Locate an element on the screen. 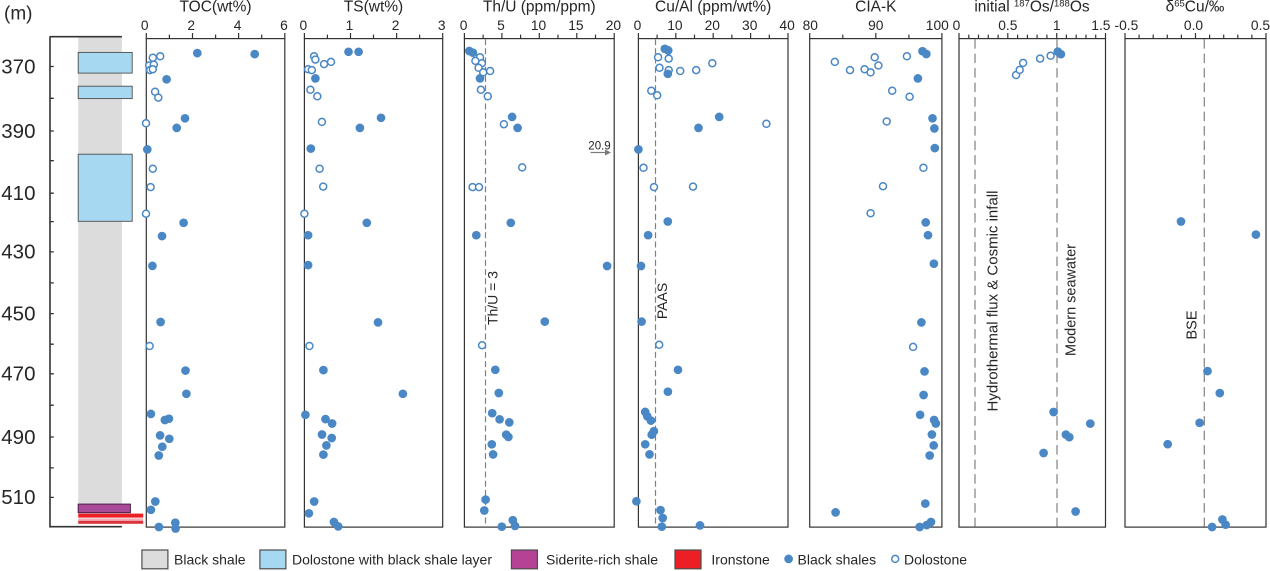  svg-text: 5 is located at coordinates (501, 25).